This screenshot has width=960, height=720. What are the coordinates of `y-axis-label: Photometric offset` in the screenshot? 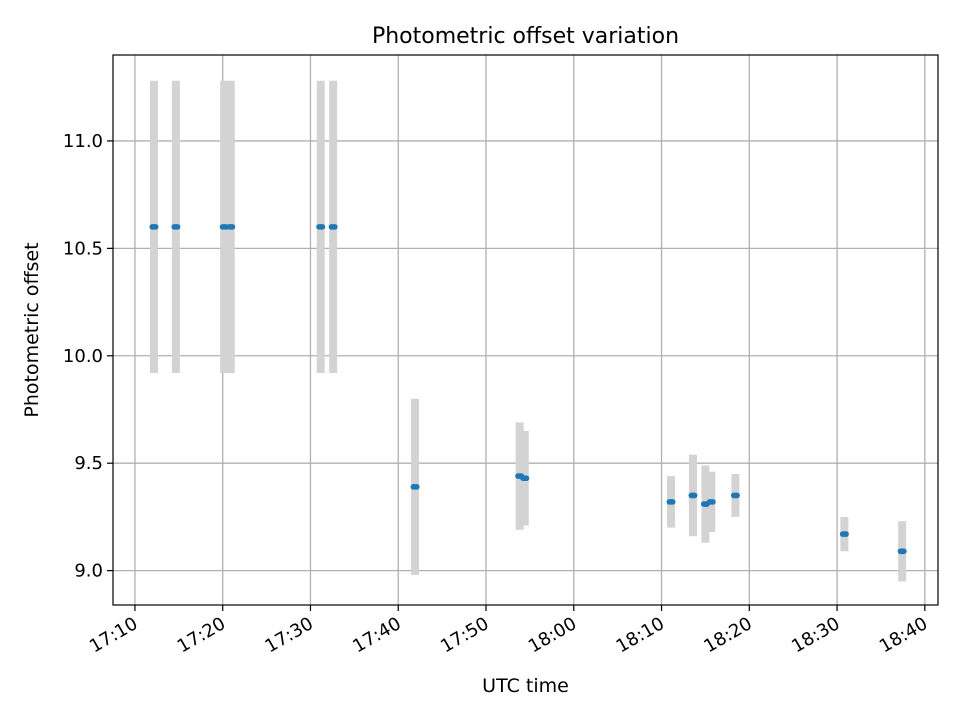 It's located at (32, 329).